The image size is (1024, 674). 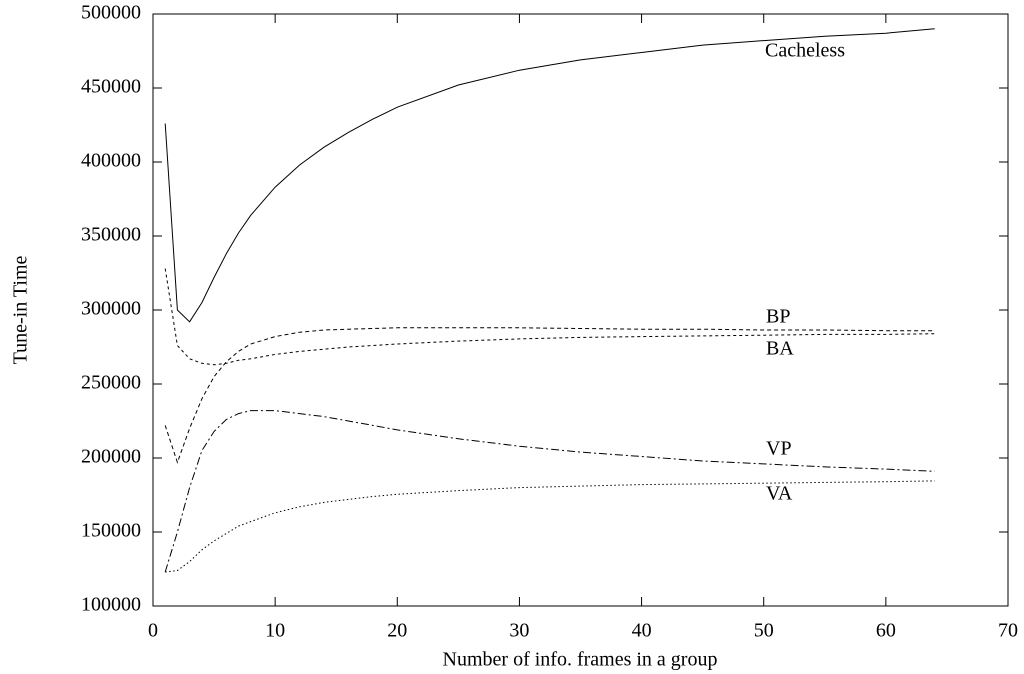 What do you see at coordinates (111, 87) in the screenshot?
I see `y-tick-label: 450000` at bounding box center [111, 87].